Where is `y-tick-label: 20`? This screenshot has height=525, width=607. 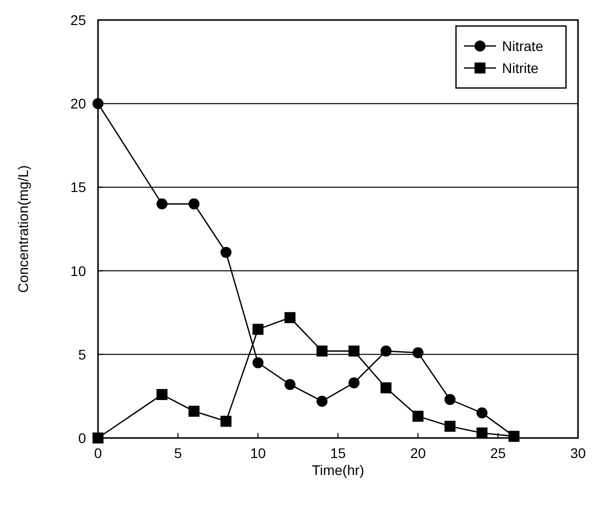
y-tick-label: 20 is located at coordinates (78, 104).